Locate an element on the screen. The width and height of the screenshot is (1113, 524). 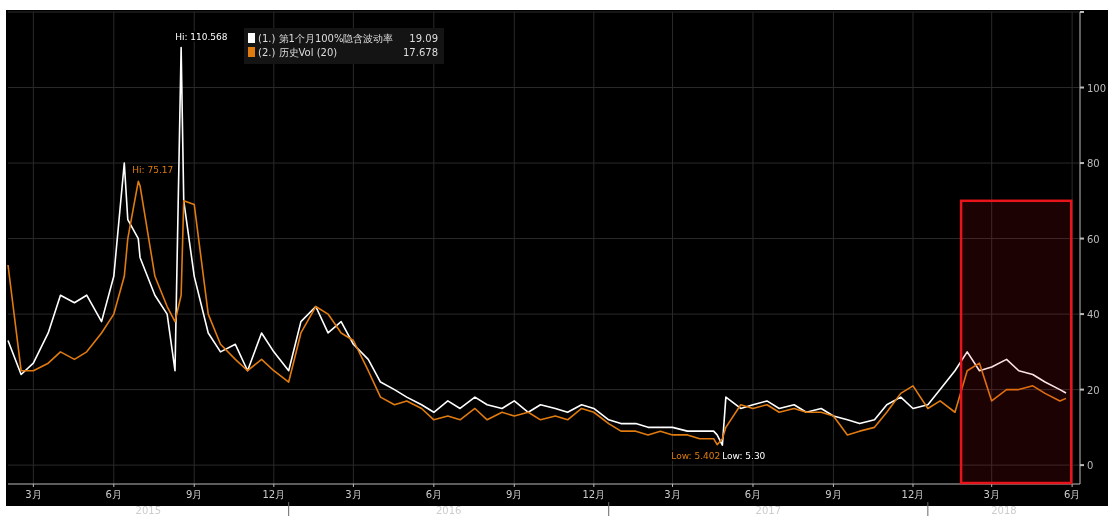
y-tick-label: 20 is located at coordinates (1093, 390).